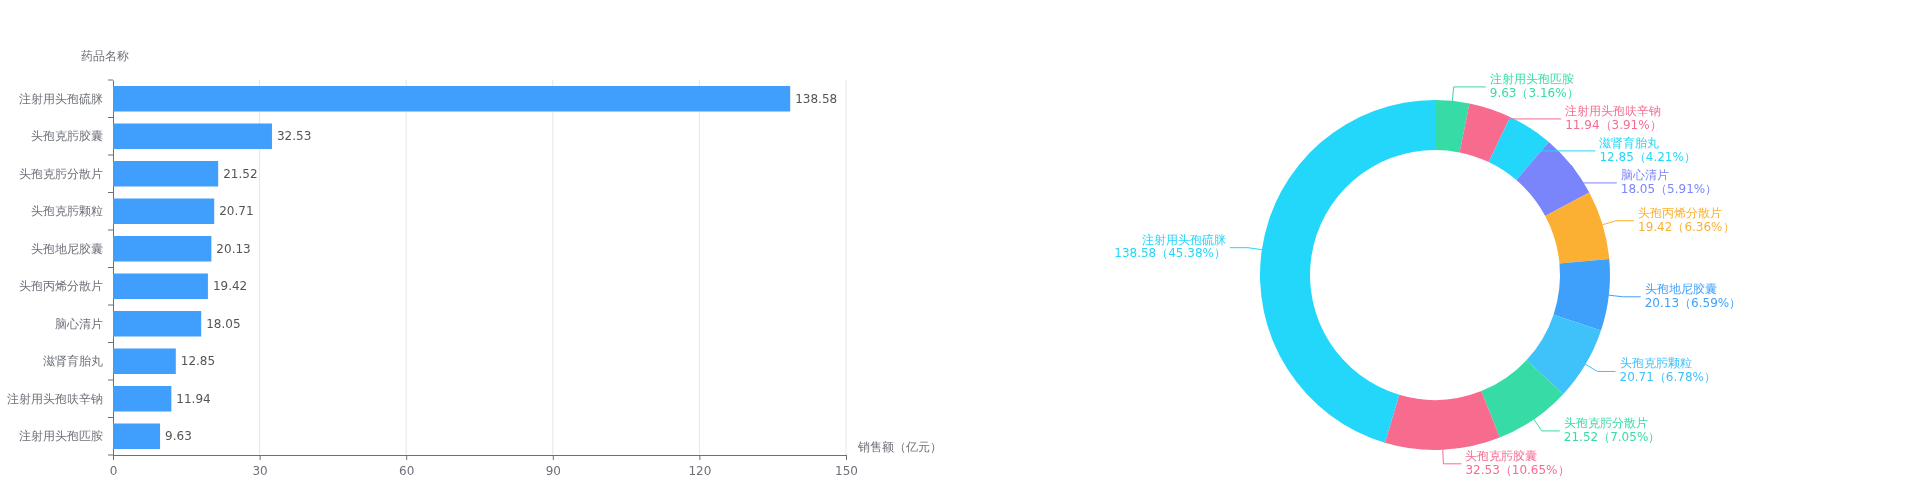 The image size is (1911, 500). What do you see at coordinates (223, 323) in the screenshot?
I see `data-label: 18.05` at bounding box center [223, 323].